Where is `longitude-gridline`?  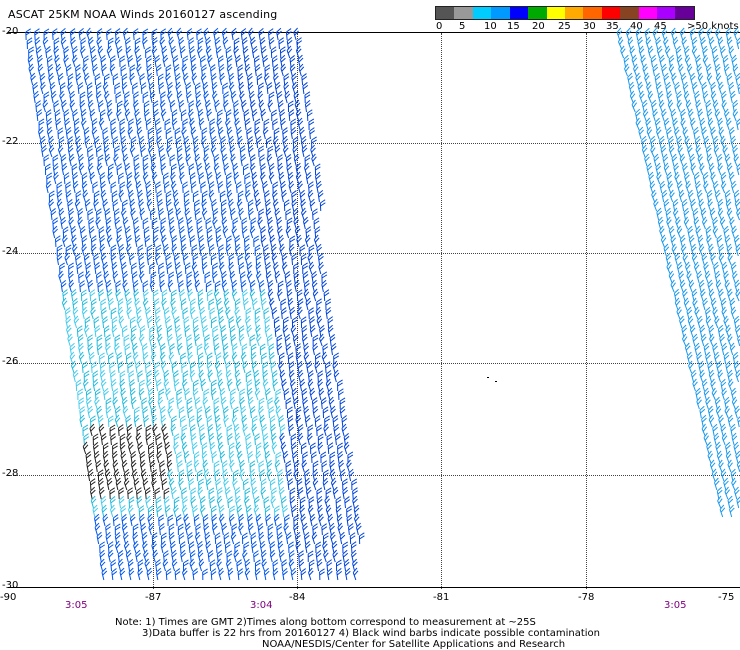 longitude-gridline is located at coordinates (586, 311).